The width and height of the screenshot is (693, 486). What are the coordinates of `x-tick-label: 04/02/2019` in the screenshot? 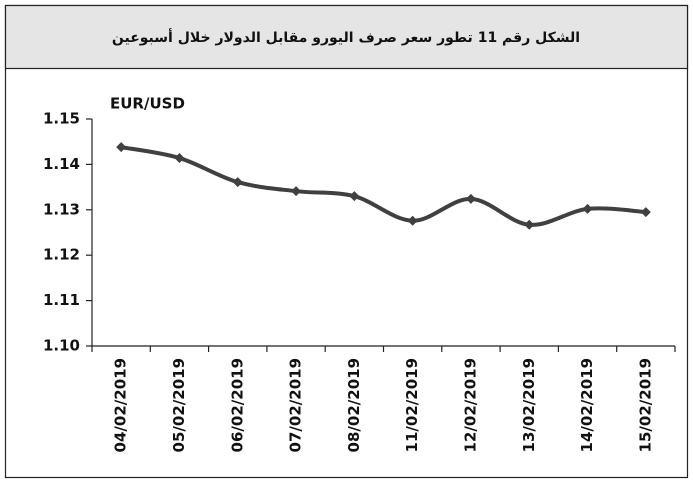 It's located at (121, 405).